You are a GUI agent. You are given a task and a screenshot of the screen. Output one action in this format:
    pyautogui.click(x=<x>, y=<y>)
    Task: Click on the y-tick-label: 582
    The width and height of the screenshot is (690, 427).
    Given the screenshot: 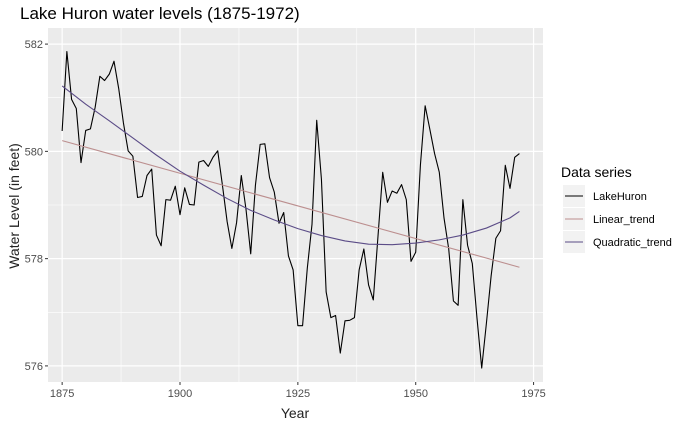 What is the action you would take?
    pyautogui.click(x=34, y=45)
    